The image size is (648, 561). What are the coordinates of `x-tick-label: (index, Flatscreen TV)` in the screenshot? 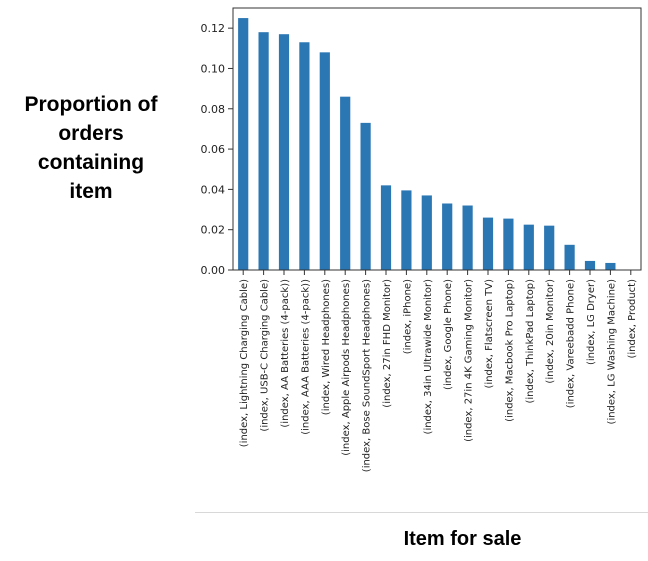 It's located at (489, 334).